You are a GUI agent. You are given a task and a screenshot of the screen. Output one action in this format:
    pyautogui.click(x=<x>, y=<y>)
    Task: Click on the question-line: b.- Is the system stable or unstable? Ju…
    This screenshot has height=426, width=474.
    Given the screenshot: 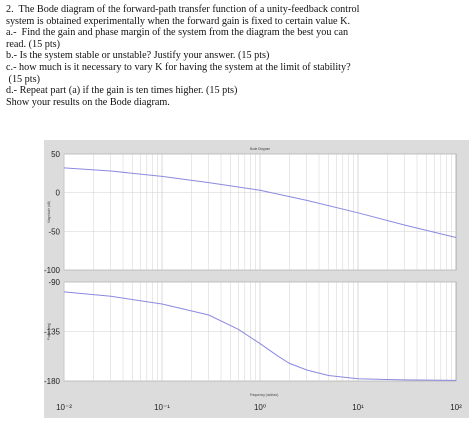 What is the action you would take?
    pyautogui.click(x=138, y=56)
    